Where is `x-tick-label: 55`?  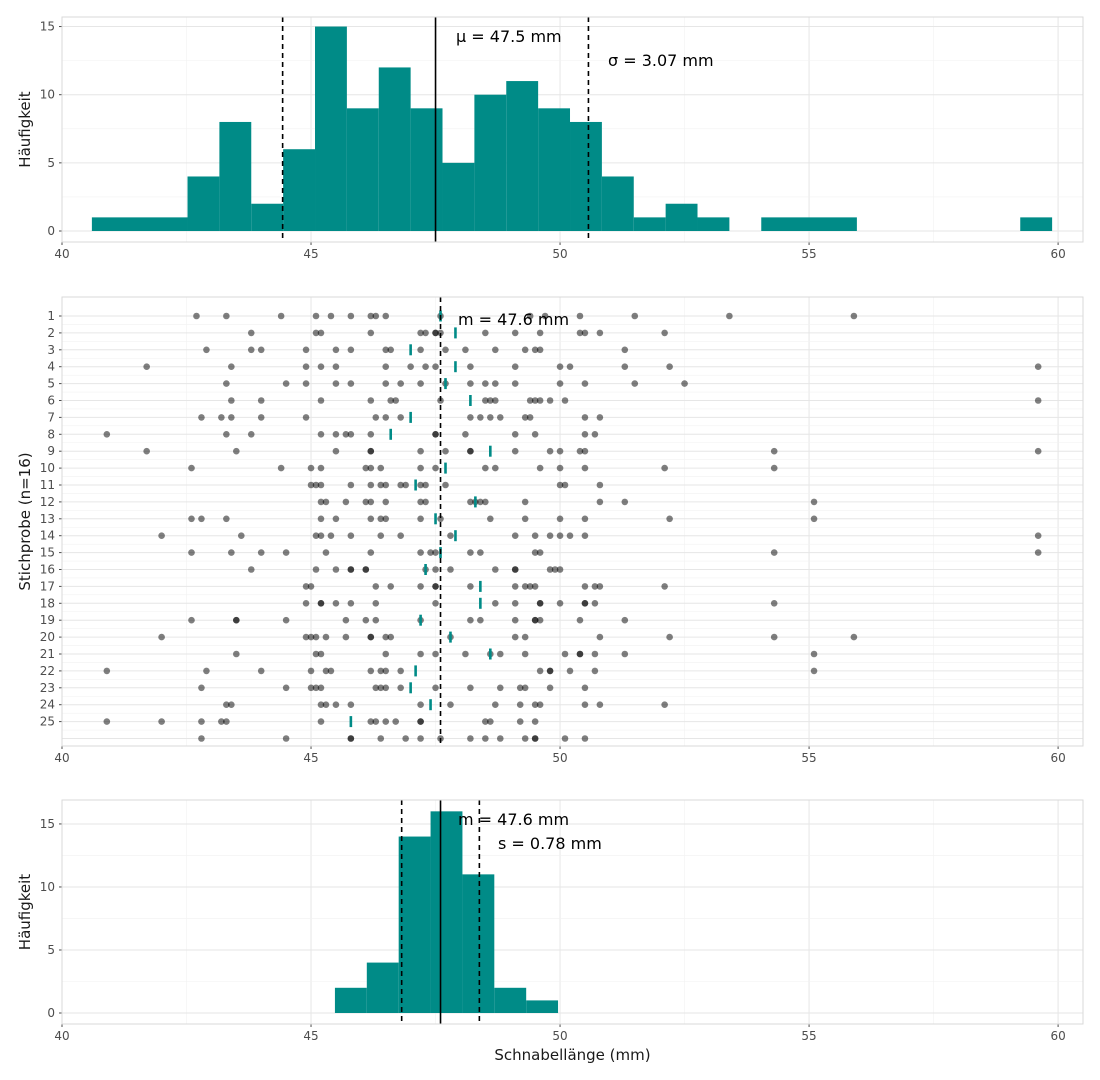
x-tick-label: 55 is located at coordinates (808, 1036).